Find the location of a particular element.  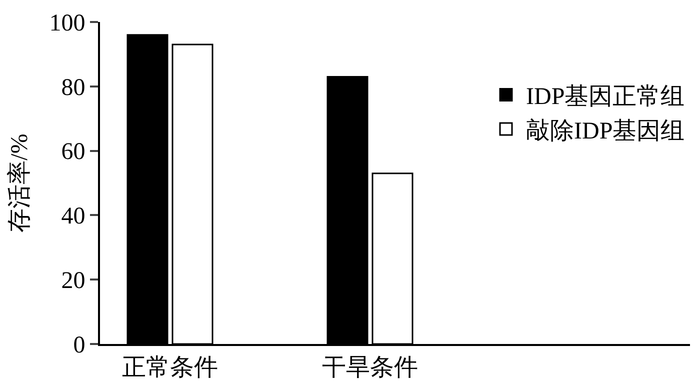

y-tick-label: 0 is located at coordinates (79, 345).